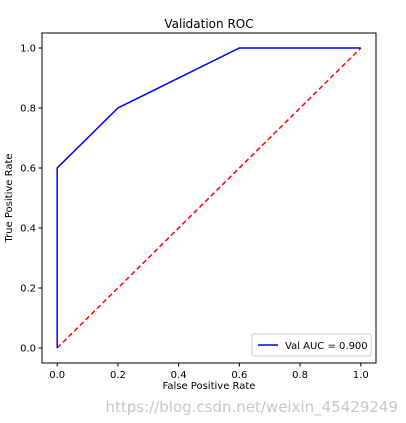  What do you see at coordinates (28, 169) in the screenshot?
I see `y-tick-label: 0.6` at bounding box center [28, 169].